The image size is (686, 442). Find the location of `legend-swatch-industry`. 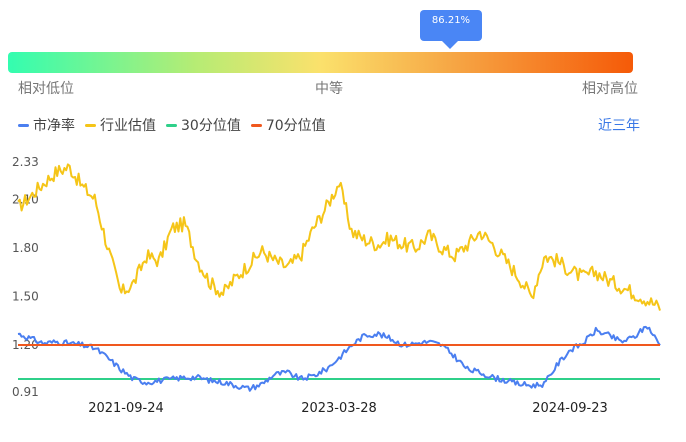

legend-swatch-industry is located at coordinates (90, 125).